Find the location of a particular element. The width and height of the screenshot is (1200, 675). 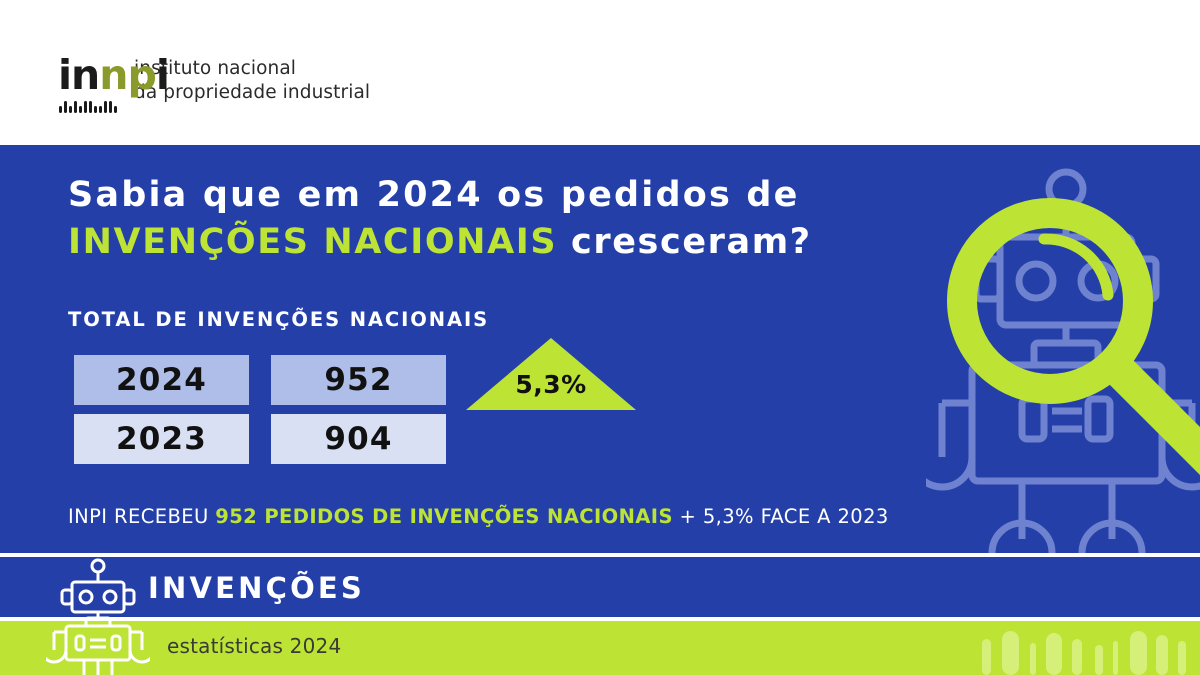

table-cell-value: 904 is located at coordinates (358, 439).